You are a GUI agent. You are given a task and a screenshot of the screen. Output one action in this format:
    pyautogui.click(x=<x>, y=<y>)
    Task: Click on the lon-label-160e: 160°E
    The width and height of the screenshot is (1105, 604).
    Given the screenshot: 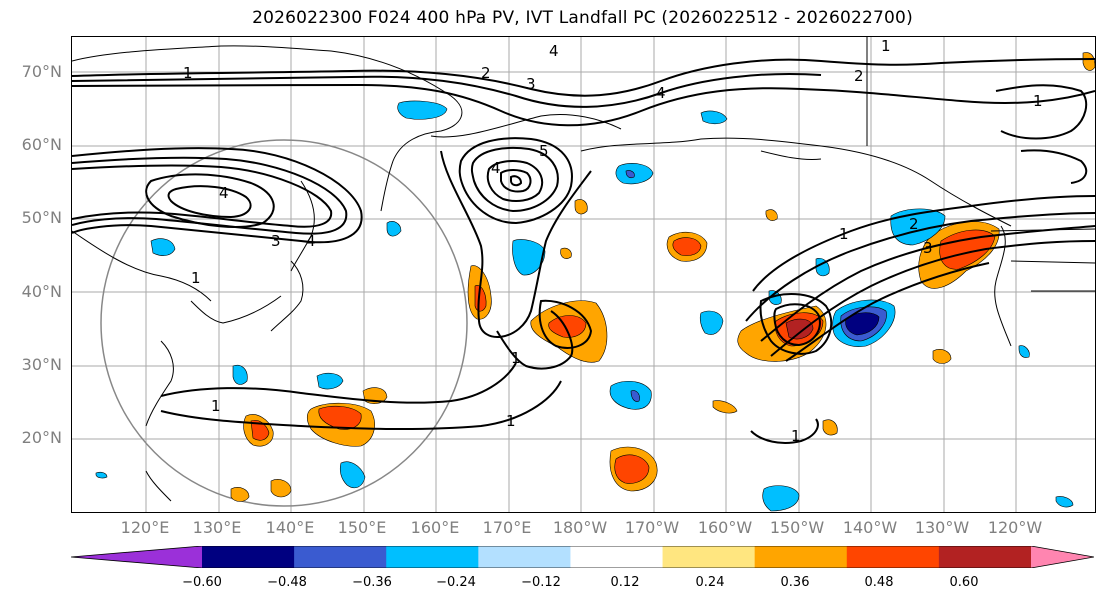 What is the action you would take?
    pyautogui.click(x=435, y=527)
    